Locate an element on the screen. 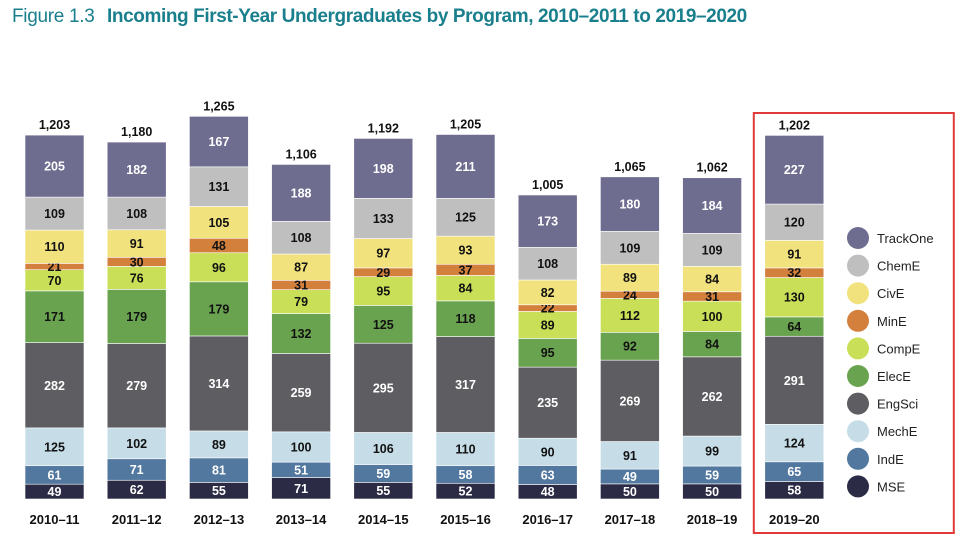  segment-label-trackone-2010-11: 205 is located at coordinates (54, 167).